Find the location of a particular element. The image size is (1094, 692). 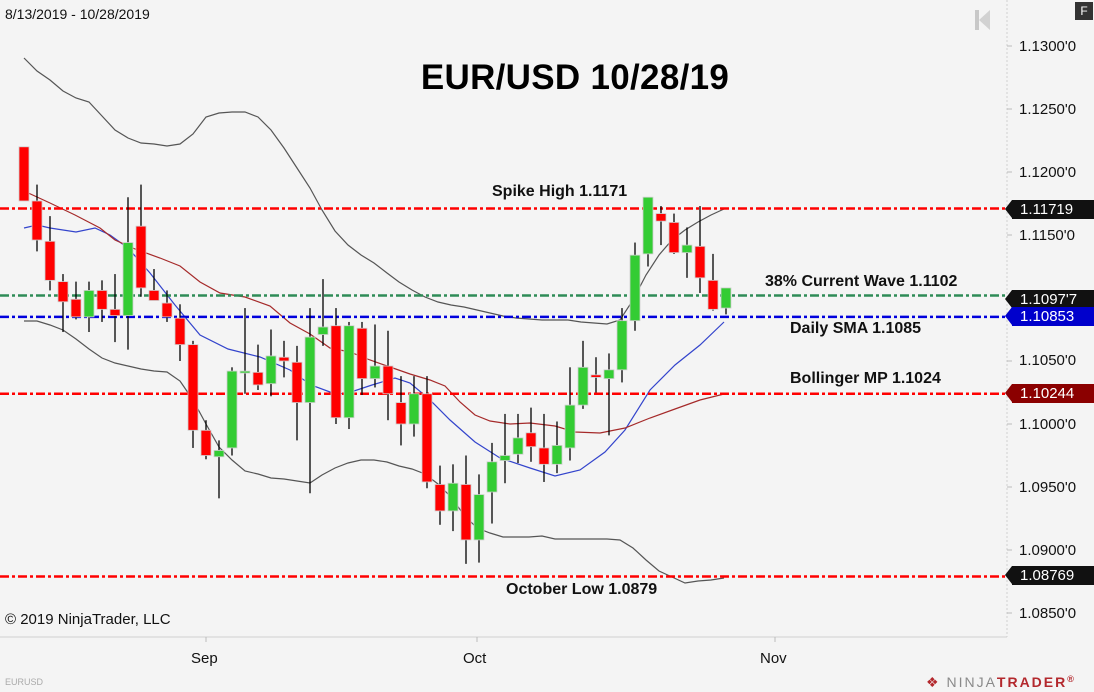

y-tick-label: 1.0850'0 is located at coordinates (1048, 613).